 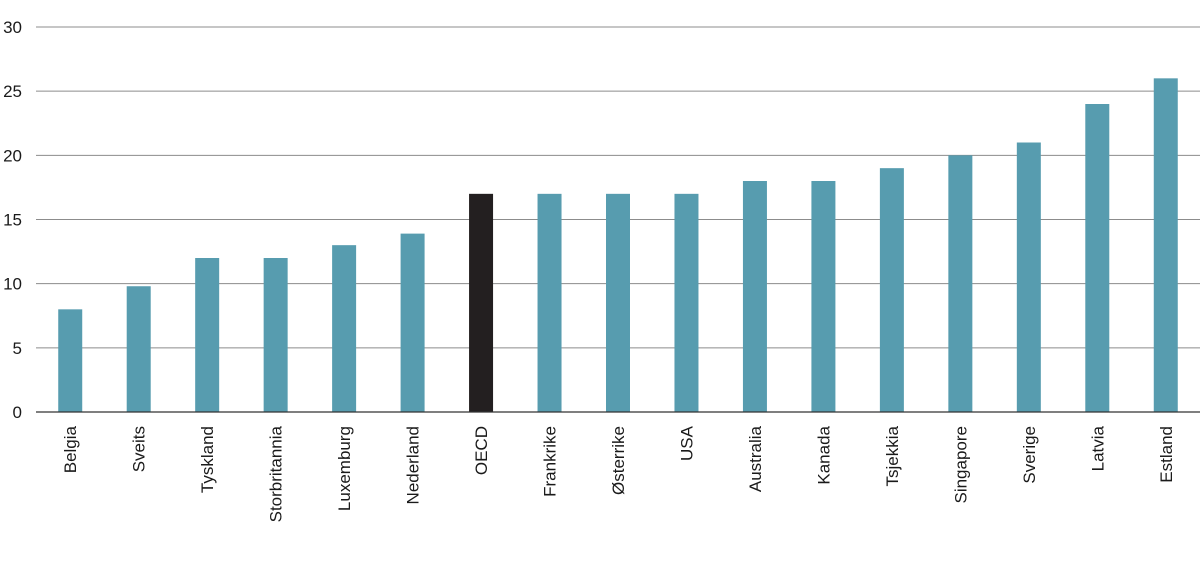 What do you see at coordinates (550, 461) in the screenshot?
I see `x-tick-label: Frankrike` at bounding box center [550, 461].